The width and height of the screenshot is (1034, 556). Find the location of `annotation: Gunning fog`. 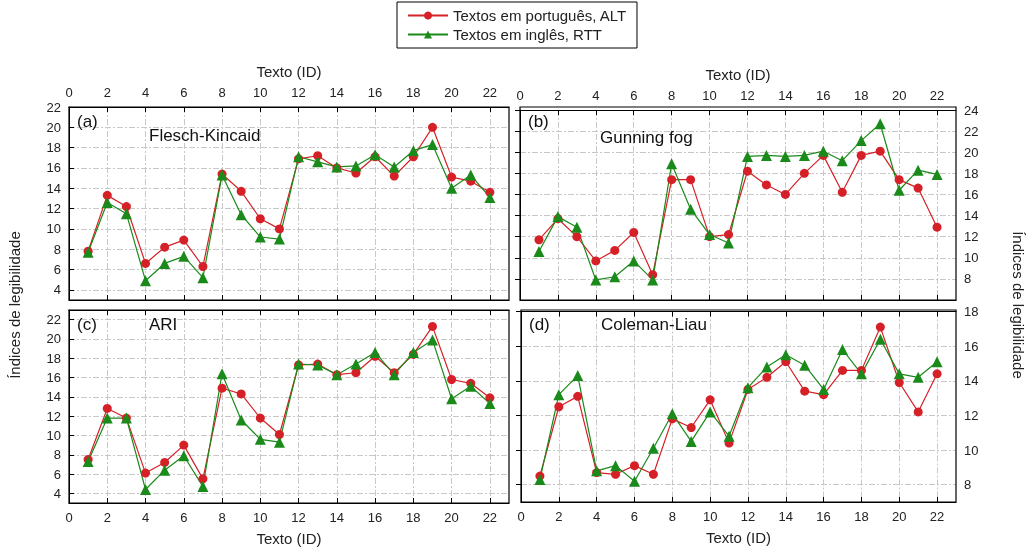

annotation: Gunning fog is located at coordinates (646, 137).